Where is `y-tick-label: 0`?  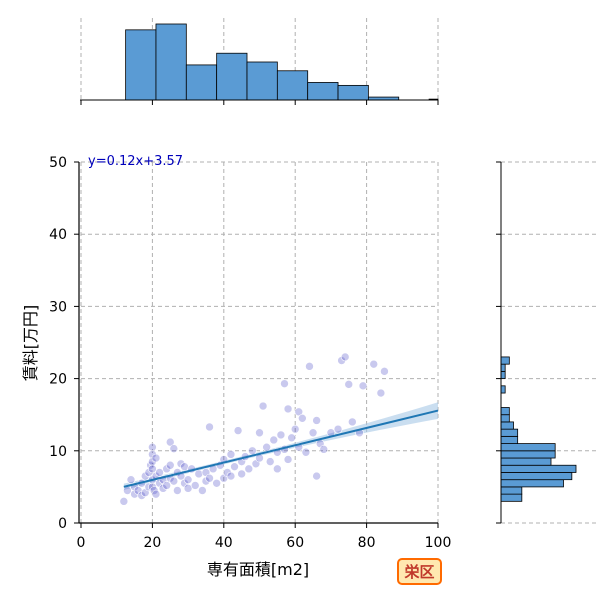
y-tick-label: 0 is located at coordinates (62, 524).